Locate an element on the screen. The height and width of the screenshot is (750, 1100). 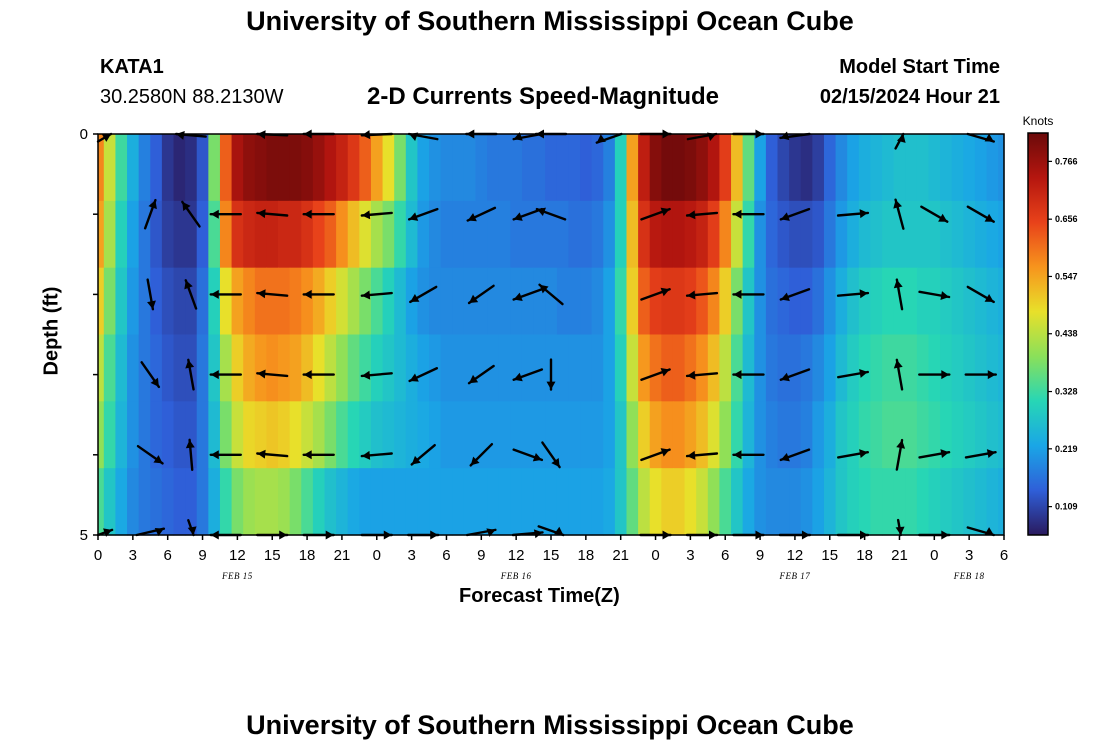
colorbar-title: Knots is located at coordinates (1038, 121).